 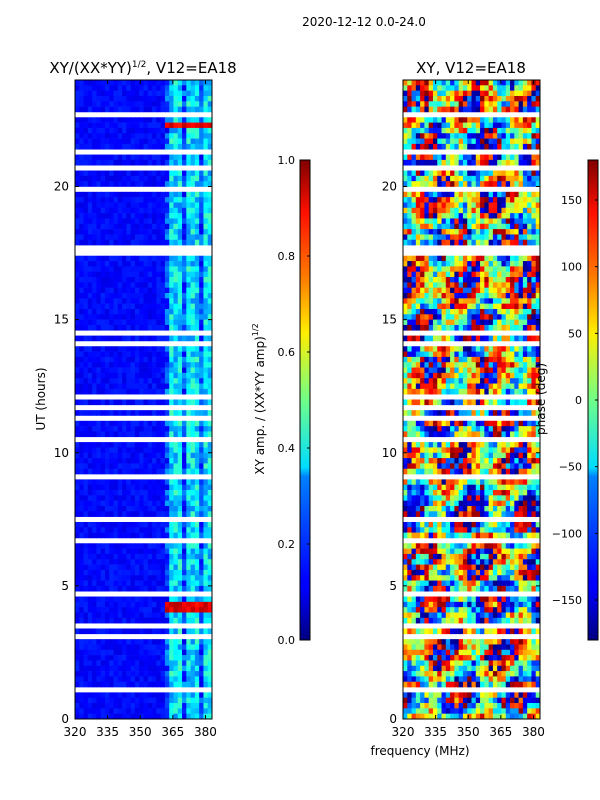 What do you see at coordinates (287, 256) in the screenshot?
I see `colorbar-tick-label: 0.8` at bounding box center [287, 256].